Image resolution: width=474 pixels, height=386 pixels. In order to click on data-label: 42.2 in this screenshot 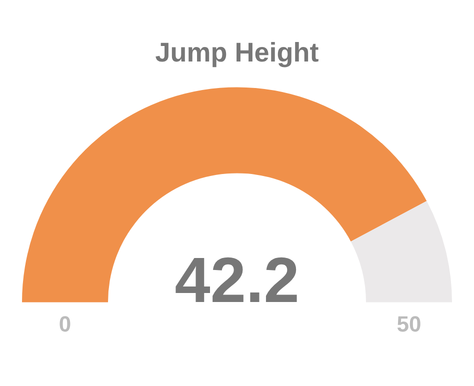, I will do `click(237, 280)`.